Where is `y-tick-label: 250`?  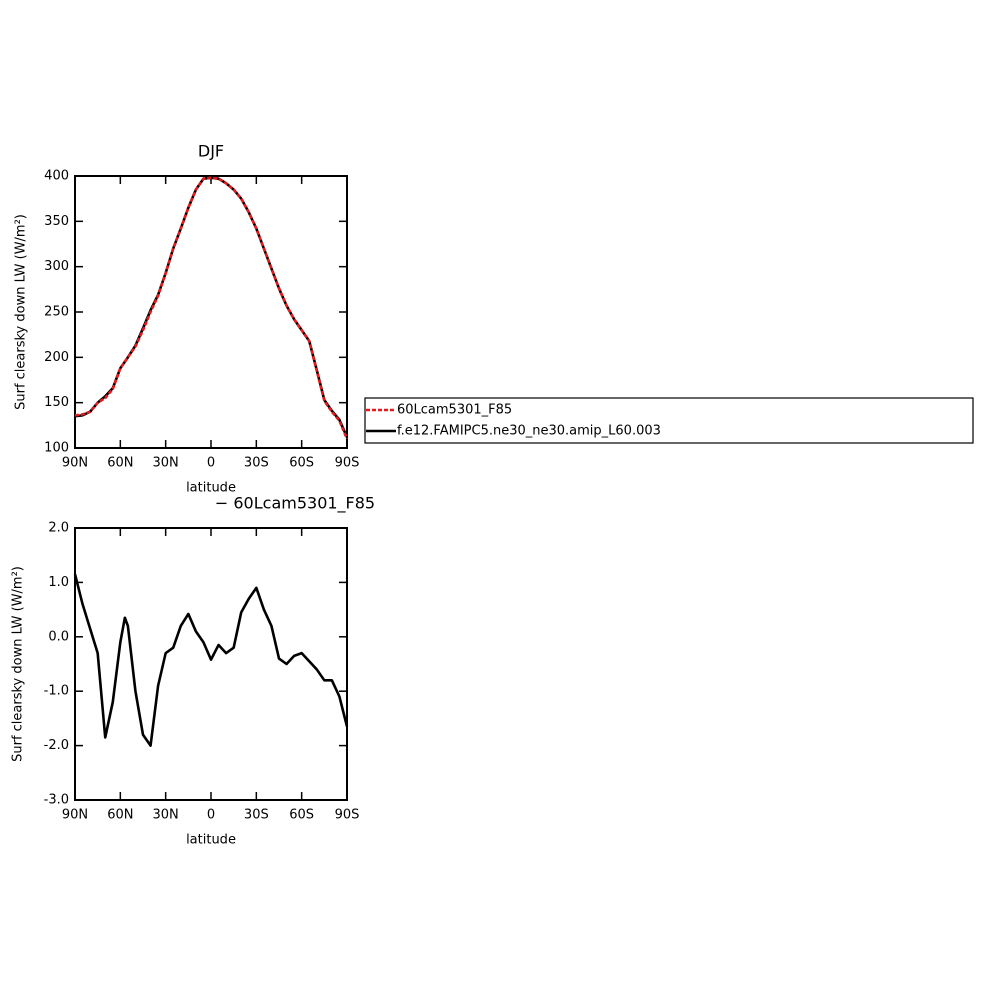
y-tick-label: 250 is located at coordinates (56, 312).